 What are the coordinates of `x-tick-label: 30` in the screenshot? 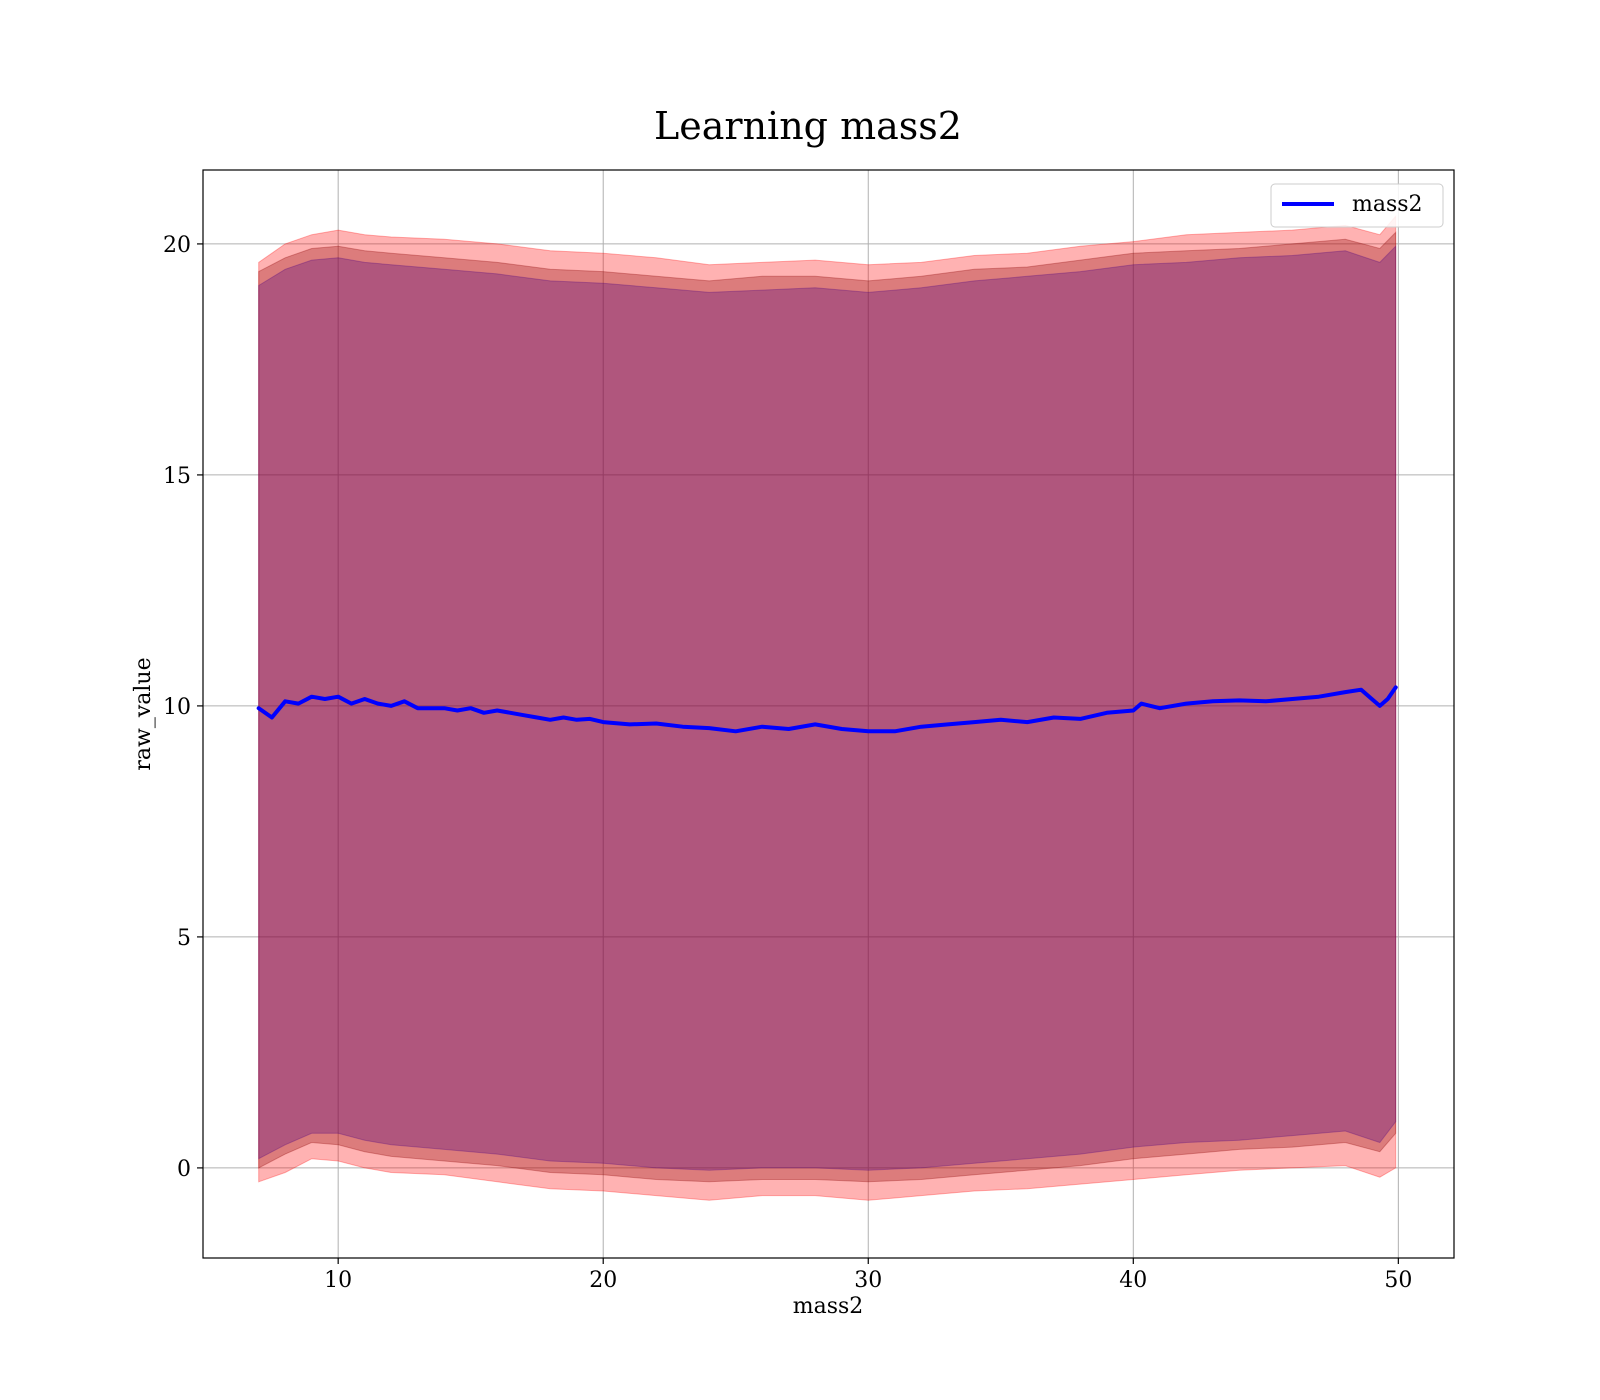 It's located at (868, 1280).